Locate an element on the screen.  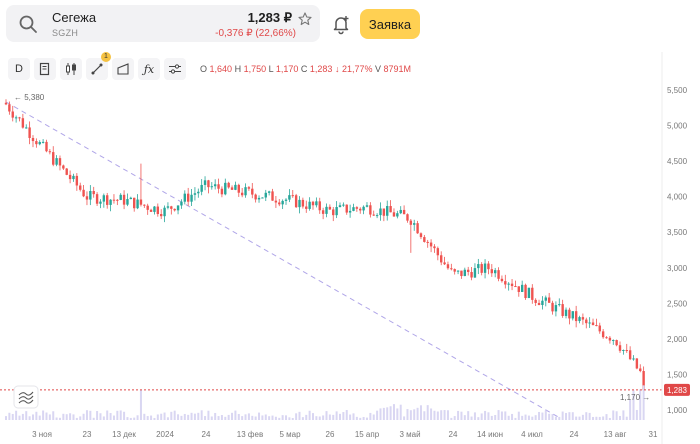
time-tick-label: 5 мар is located at coordinates (290, 434).